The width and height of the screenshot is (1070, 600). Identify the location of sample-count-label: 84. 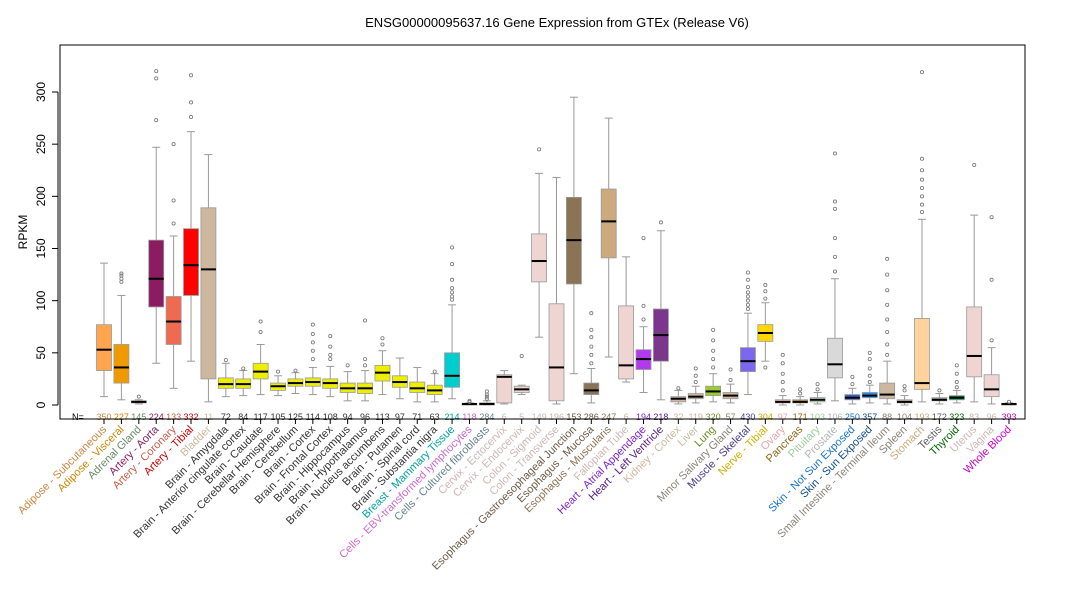
(243, 417).